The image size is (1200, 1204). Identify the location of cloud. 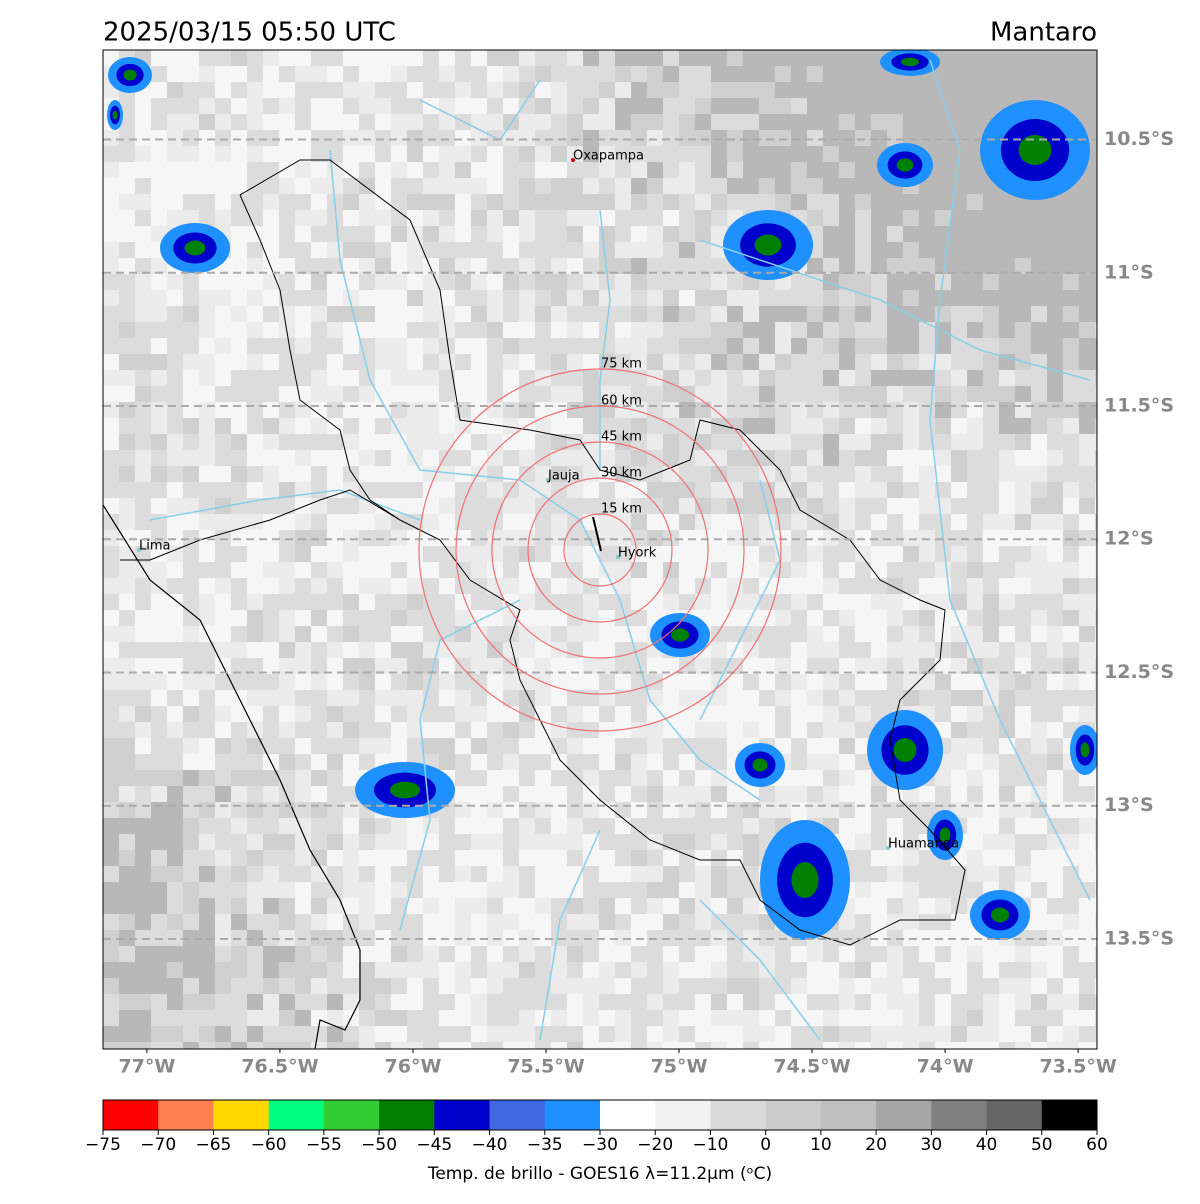
(910, 62).